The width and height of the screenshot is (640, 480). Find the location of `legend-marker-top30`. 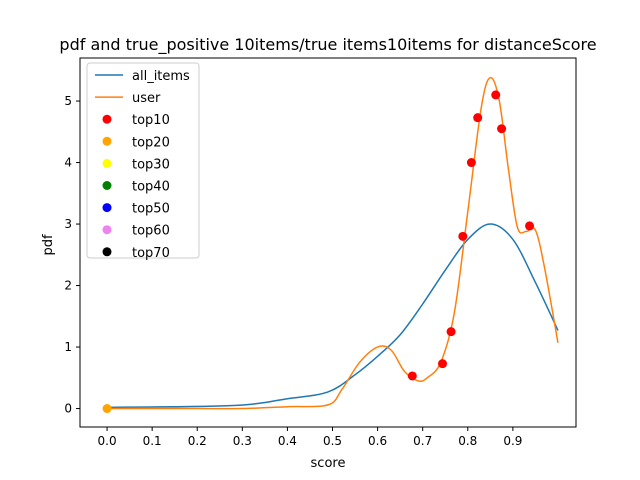

legend-marker-top30 is located at coordinates (107, 163).